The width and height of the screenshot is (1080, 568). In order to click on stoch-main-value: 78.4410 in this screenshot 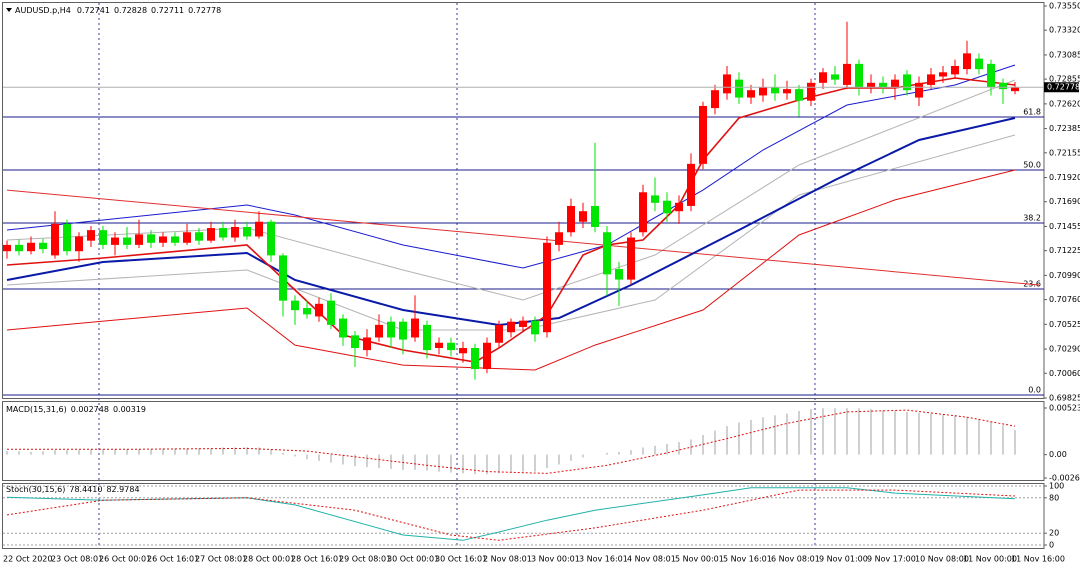, I will do `click(85, 489)`.